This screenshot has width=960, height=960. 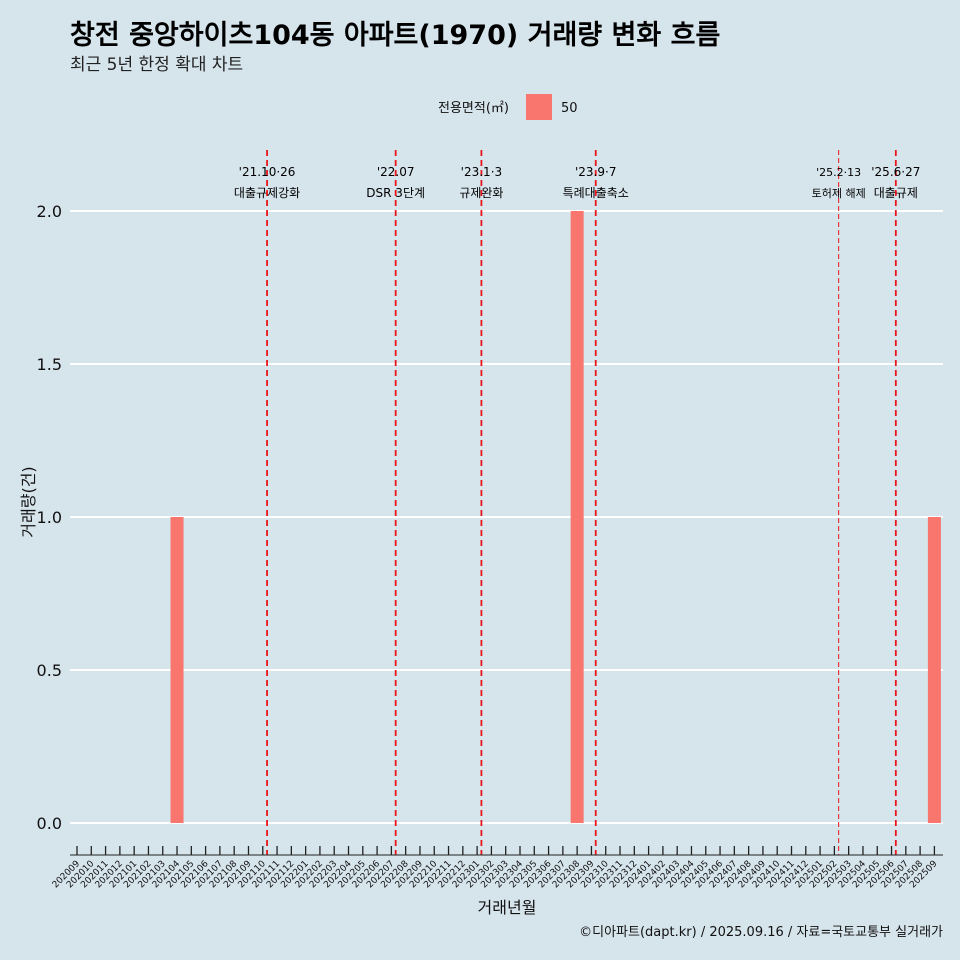 I want to click on annotation-label: 대출규제강화, so click(x=267, y=193).